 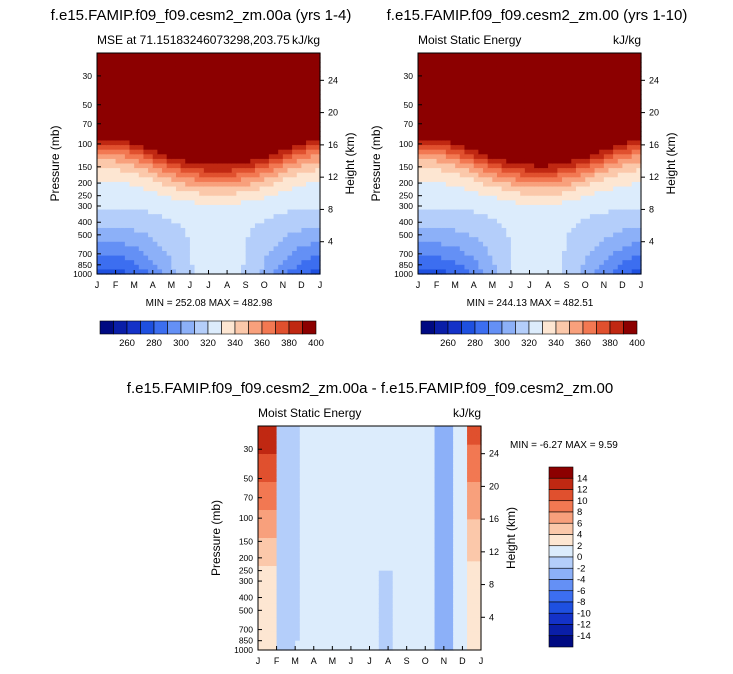 I want to click on y-tick-label: 850, so click(x=85, y=265).